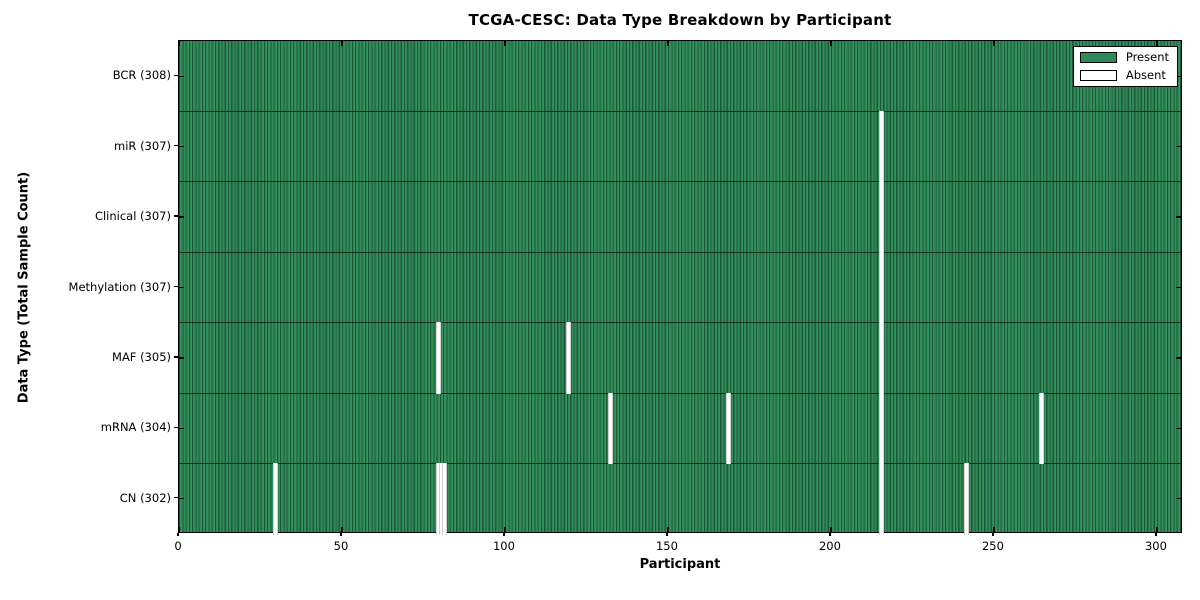 This screenshot has width=1200, height=600. Describe the element at coordinates (24, 287) in the screenshot. I see `y-axis-label: Data Type (Total Sample Count)` at that location.